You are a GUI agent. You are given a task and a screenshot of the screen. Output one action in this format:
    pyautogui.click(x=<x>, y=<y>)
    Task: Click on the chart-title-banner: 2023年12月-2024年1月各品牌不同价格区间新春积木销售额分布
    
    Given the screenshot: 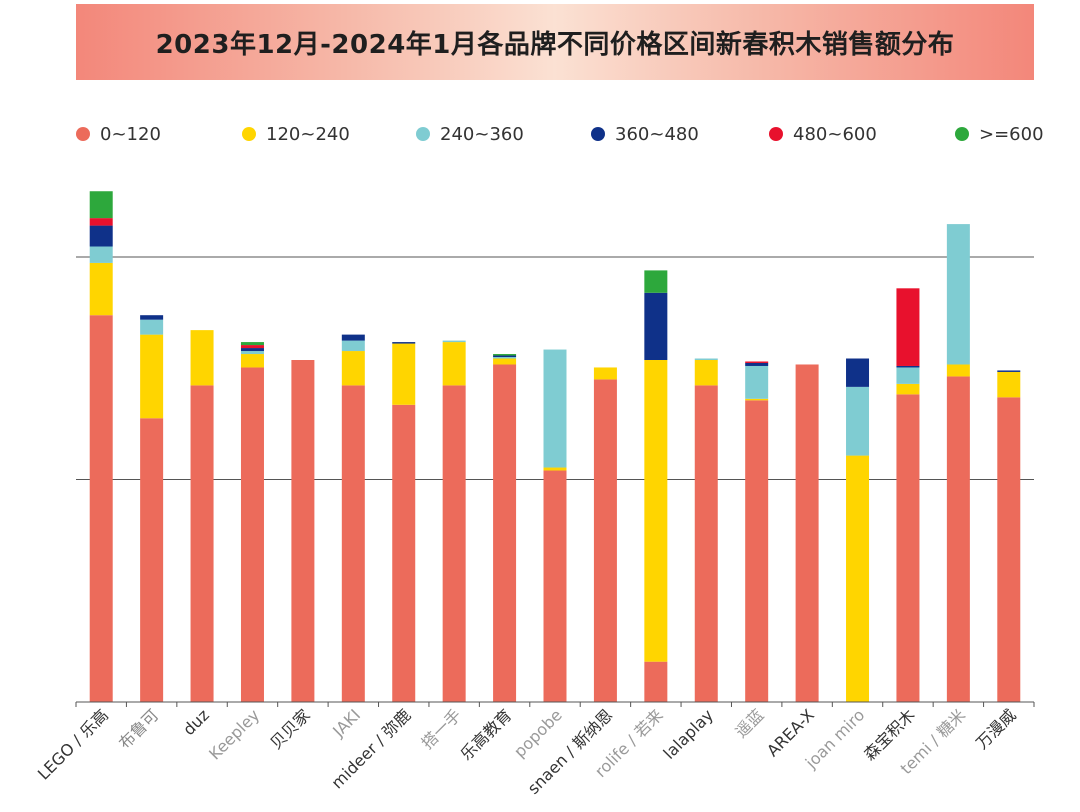 What is the action you would take?
    pyautogui.click(x=555, y=42)
    